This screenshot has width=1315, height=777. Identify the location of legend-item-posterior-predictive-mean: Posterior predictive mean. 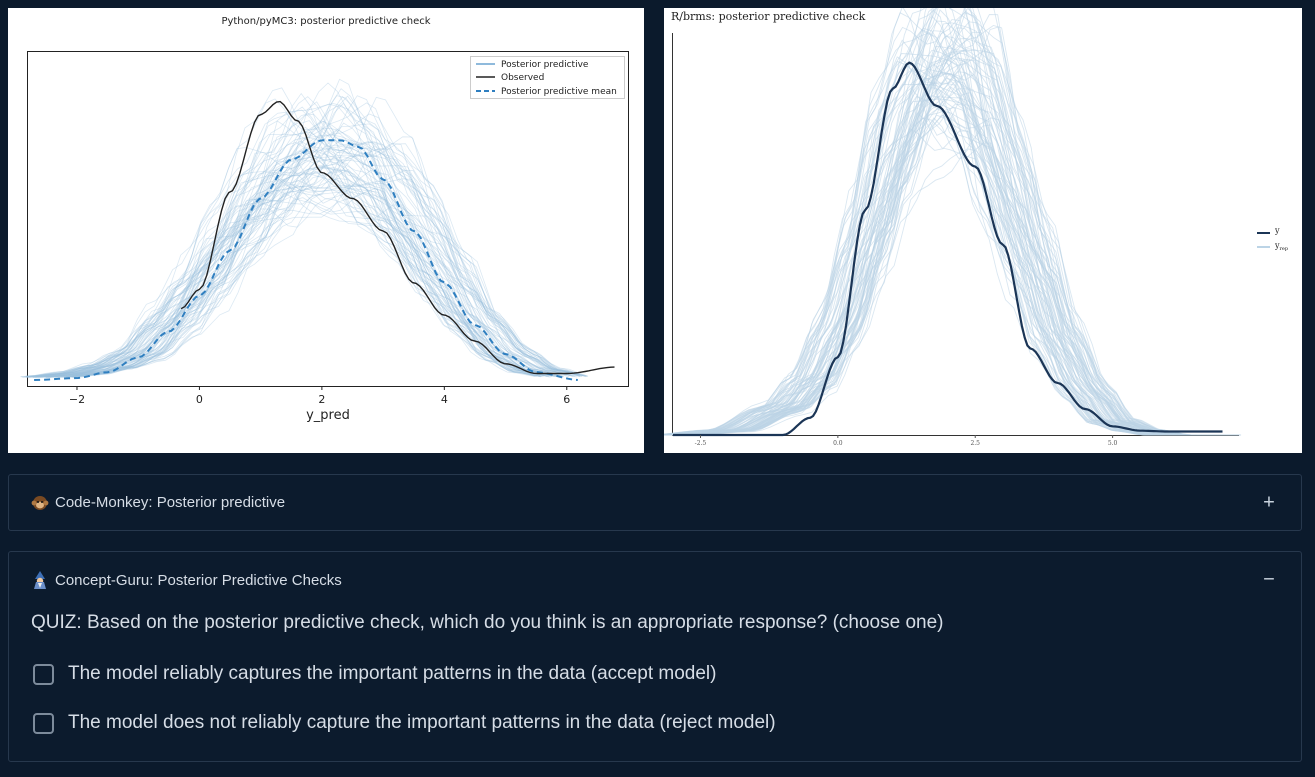
(559, 92).